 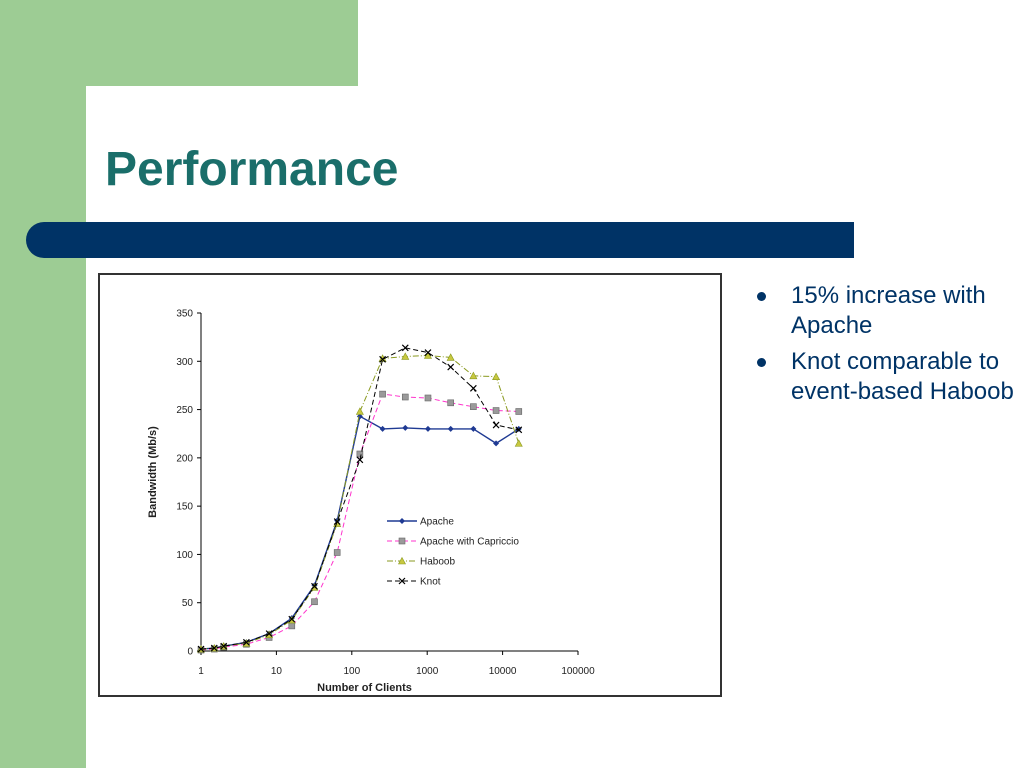 I want to click on legend-marker-haboob, so click(x=402, y=560).